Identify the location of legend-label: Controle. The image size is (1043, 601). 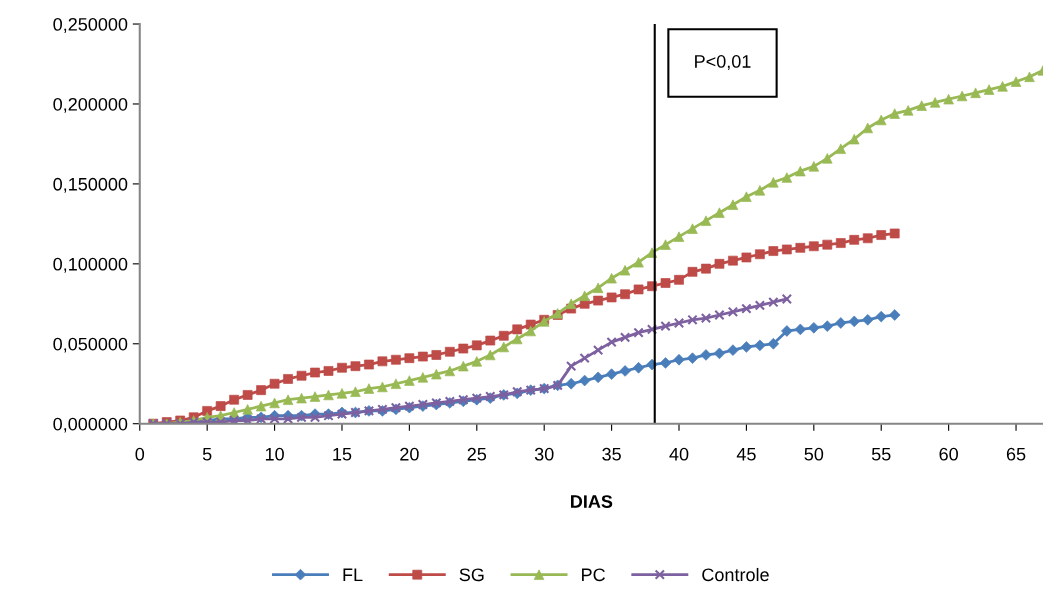
(735, 574).